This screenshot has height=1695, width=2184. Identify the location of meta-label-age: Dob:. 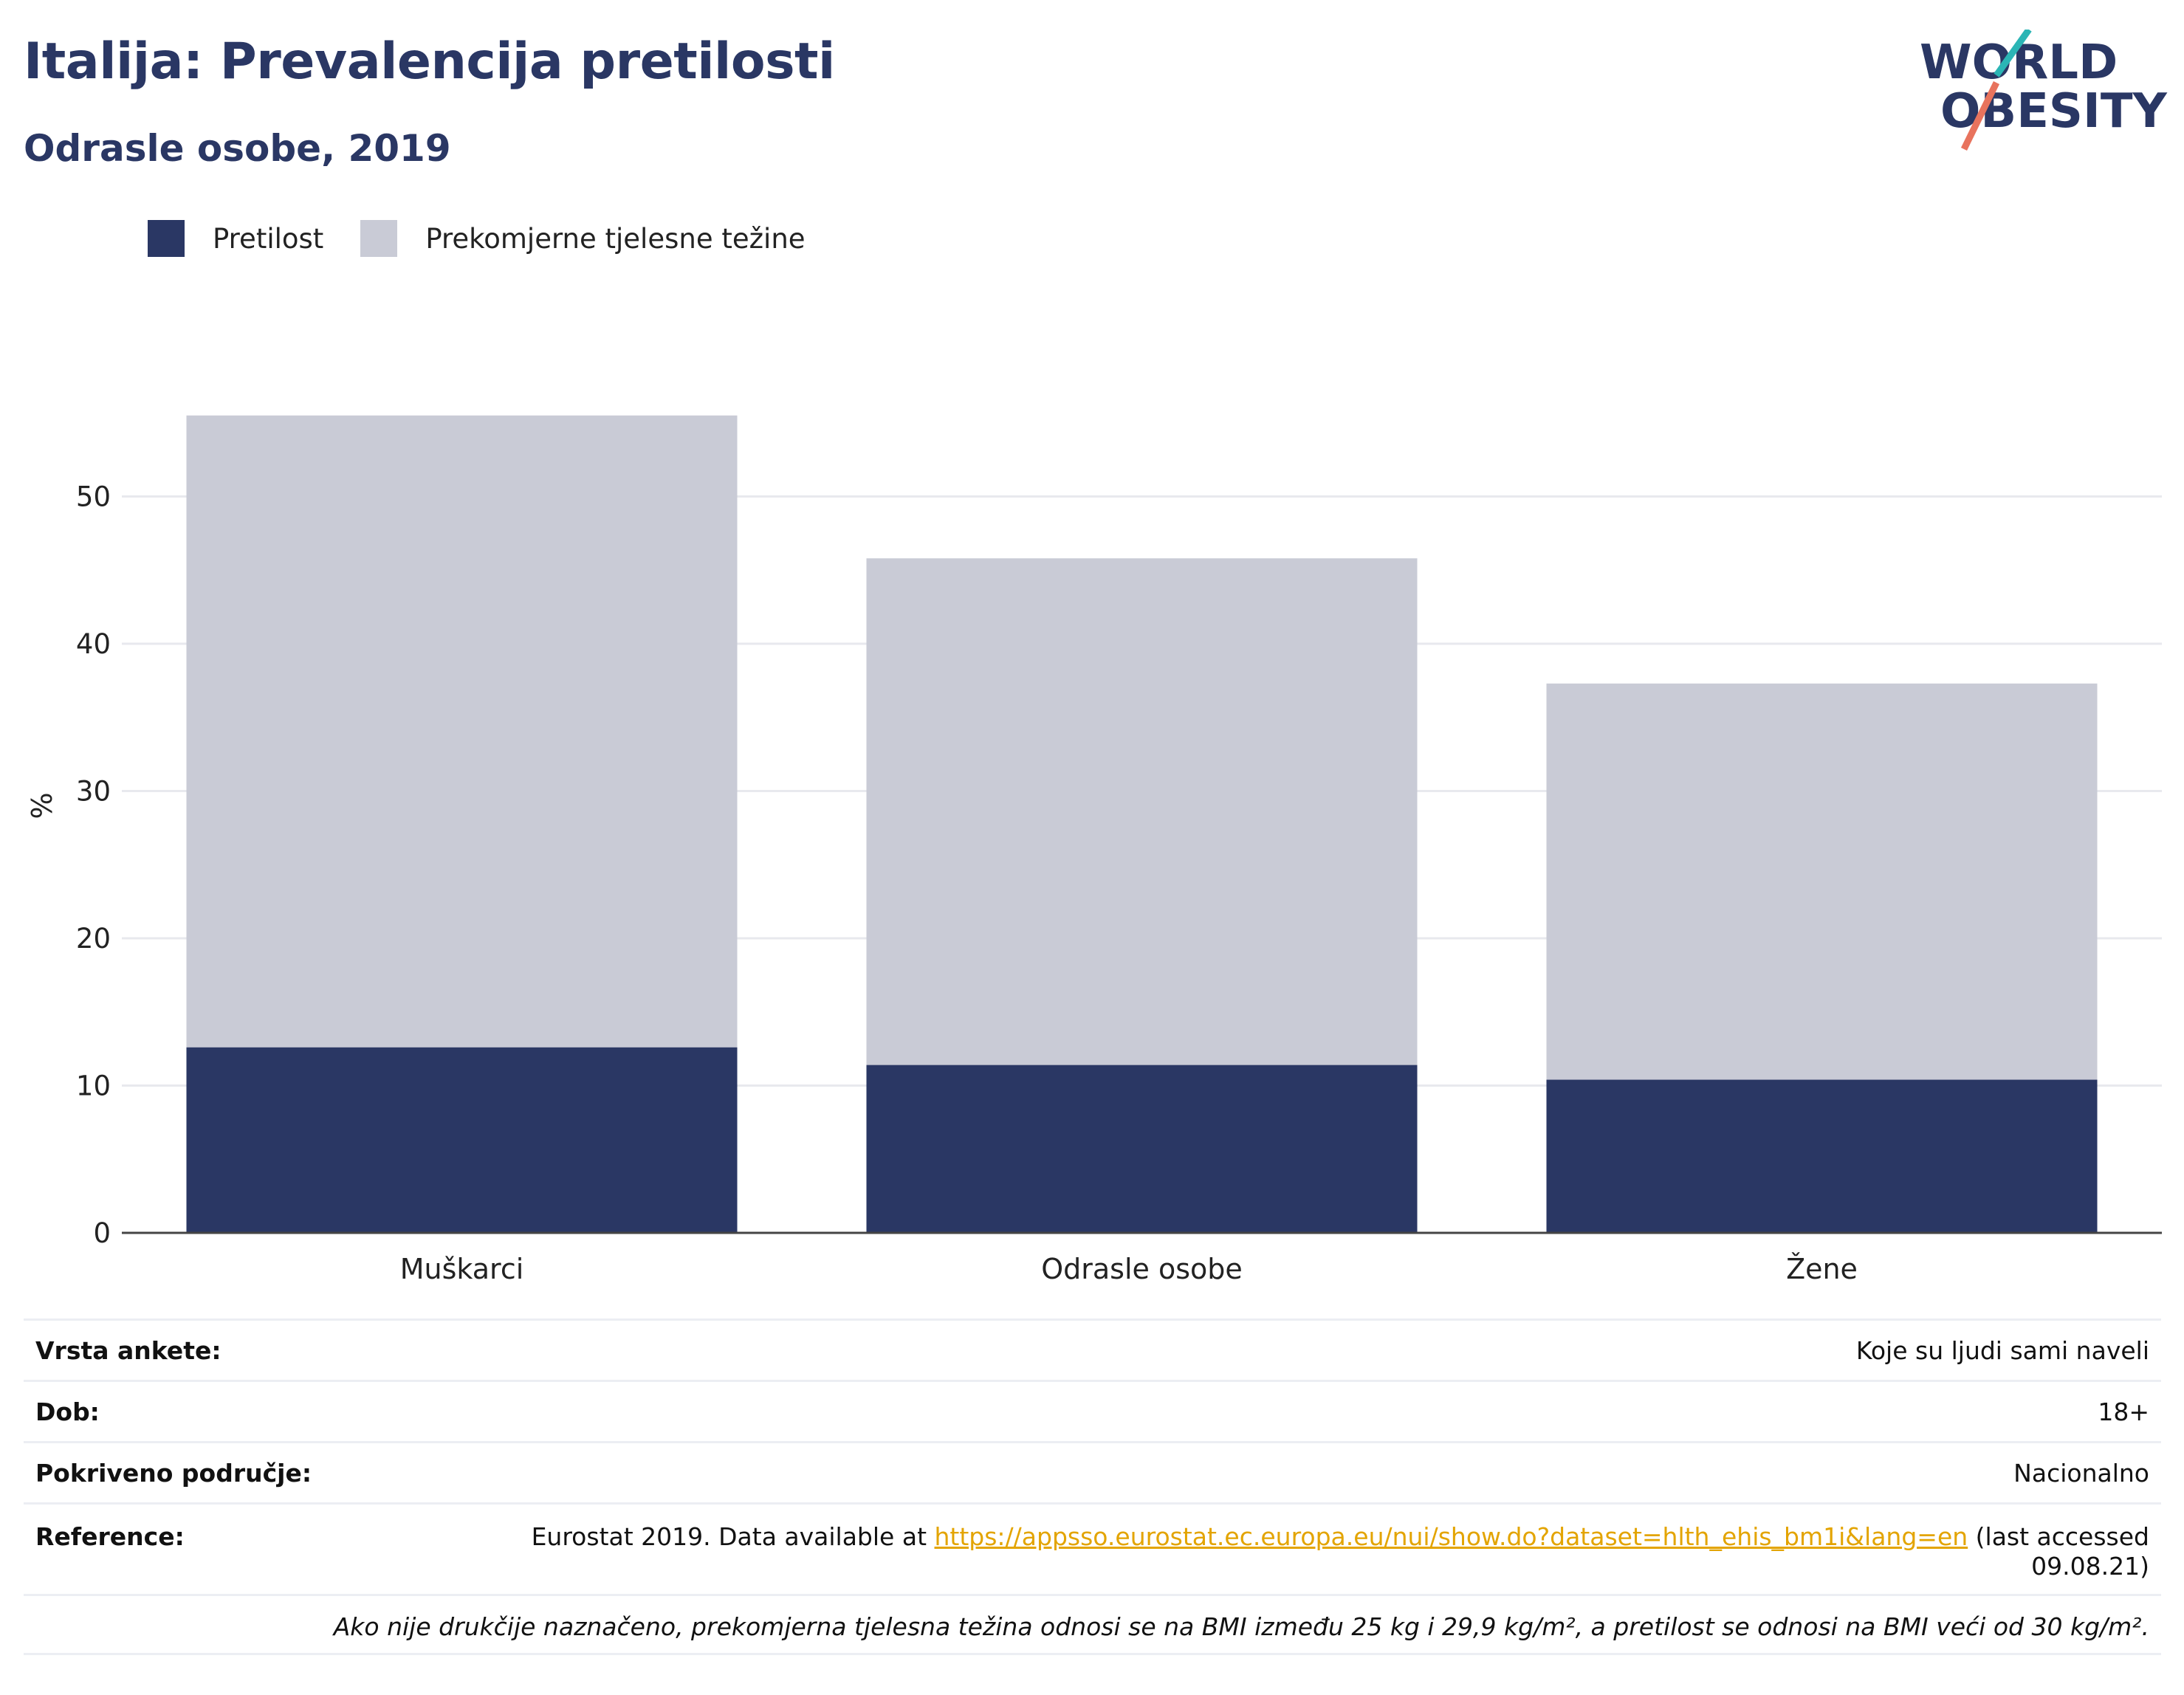
(67, 1411).